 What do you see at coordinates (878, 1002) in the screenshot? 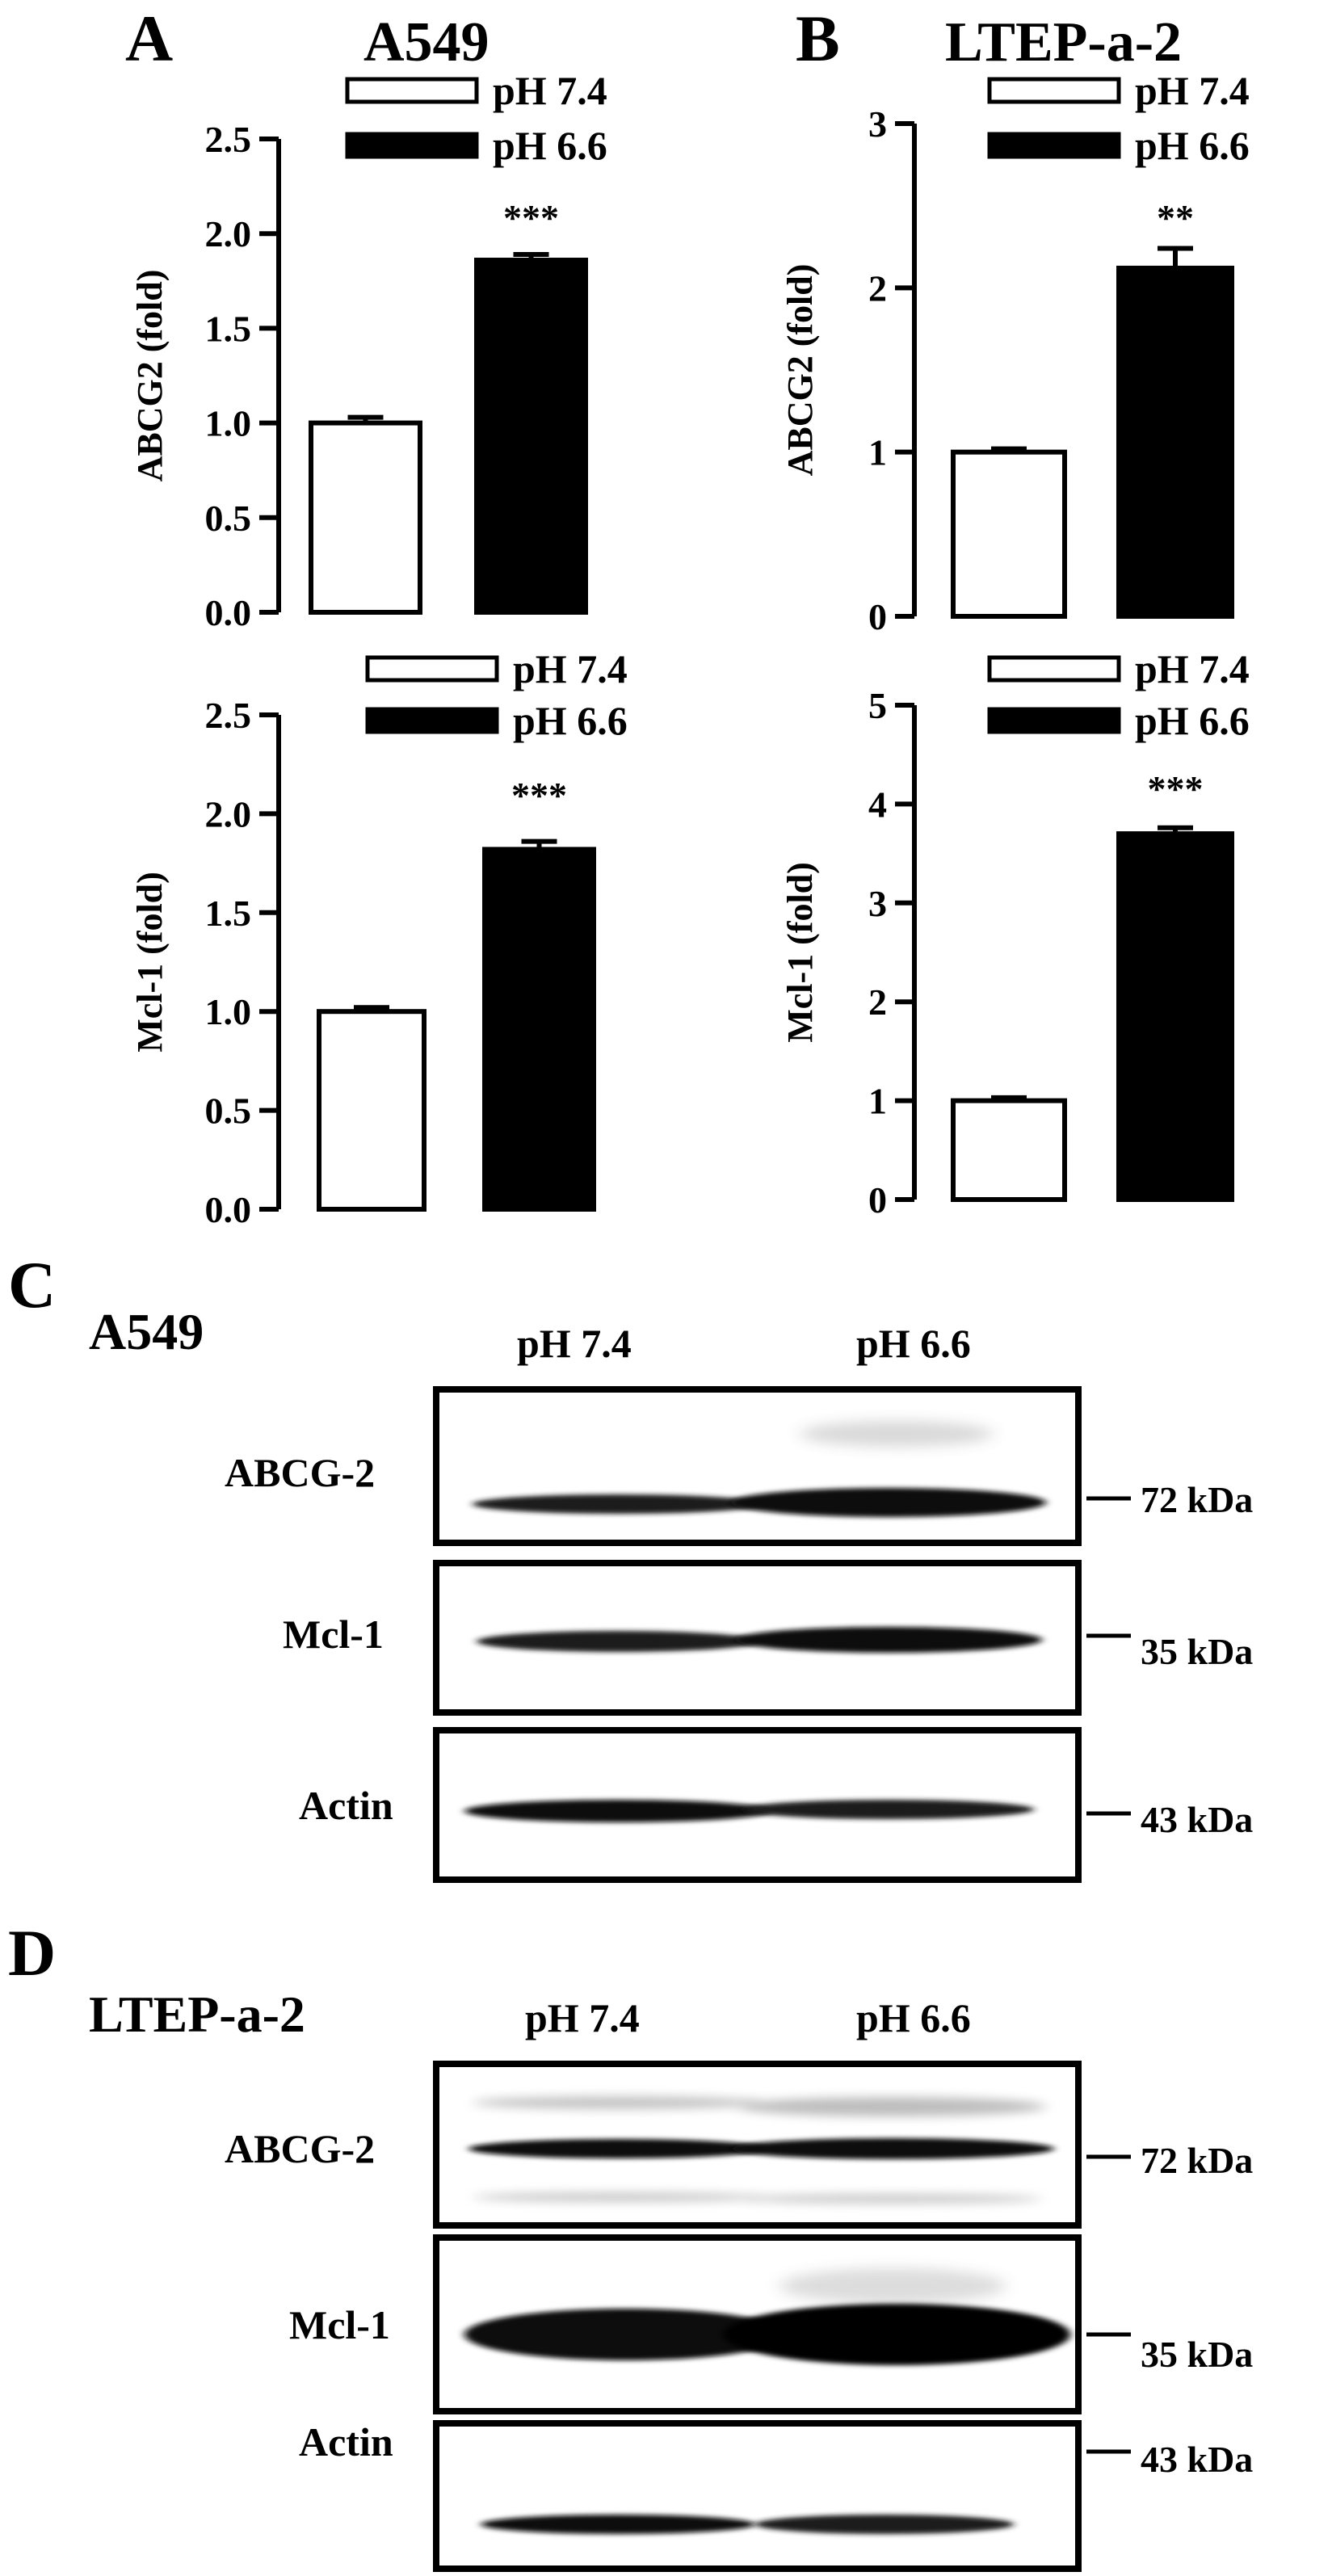
I see `y-tick-label: 2` at bounding box center [878, 1002].